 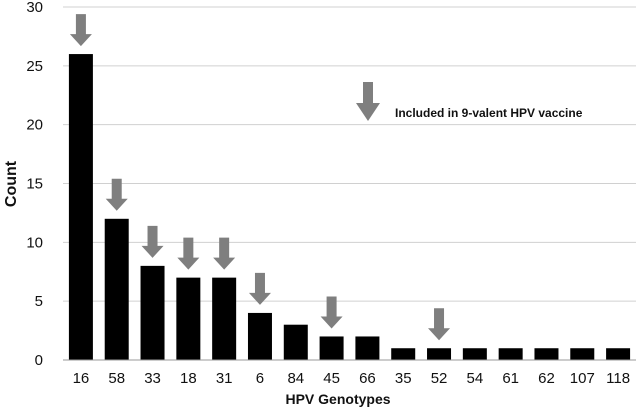 I want to click on x-tick-labels: 16 58 33 18 31 6 84 45 66 35 52 54 61 62 107 118, so click(x=351, y=378).